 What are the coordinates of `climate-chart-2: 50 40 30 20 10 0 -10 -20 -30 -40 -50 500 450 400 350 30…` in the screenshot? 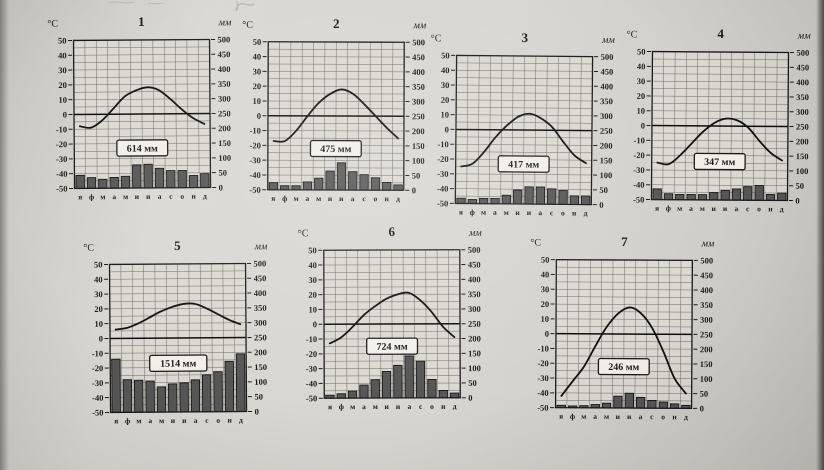 It's located at (332, 111).